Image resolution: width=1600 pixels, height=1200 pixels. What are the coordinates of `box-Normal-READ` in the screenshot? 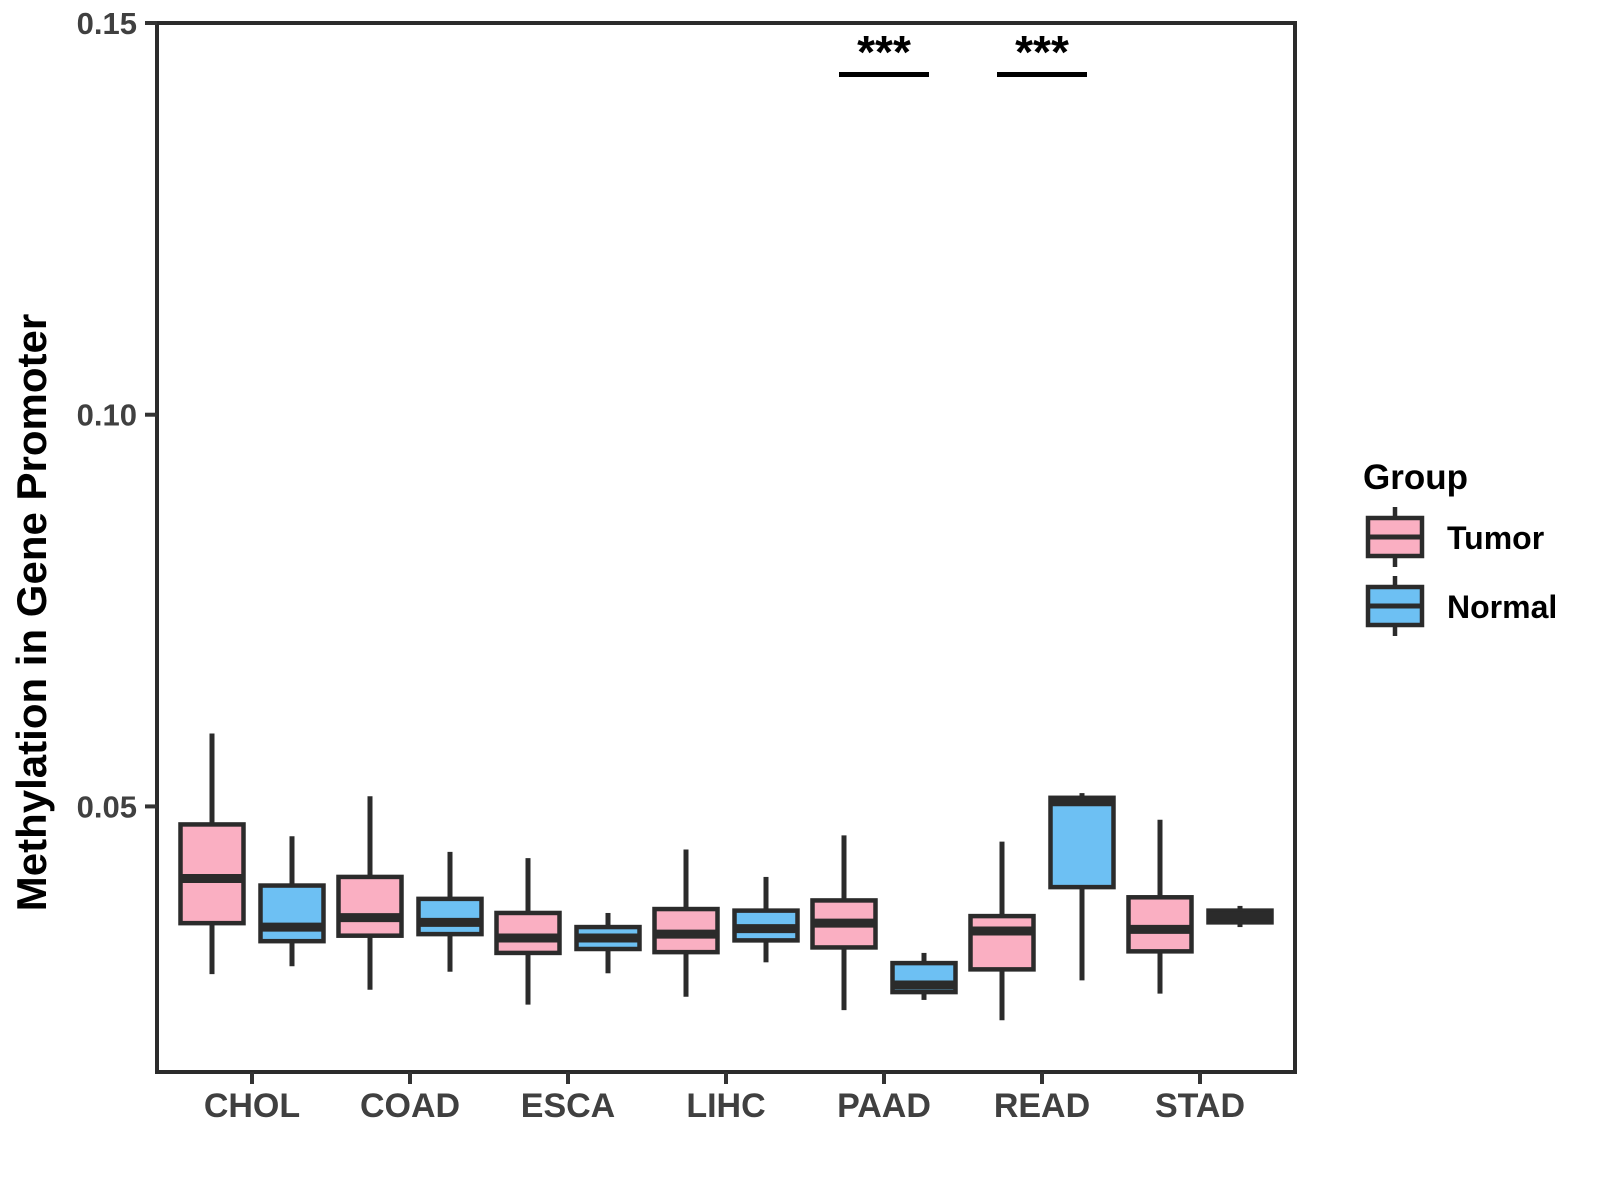 It's located at (1082, 842).